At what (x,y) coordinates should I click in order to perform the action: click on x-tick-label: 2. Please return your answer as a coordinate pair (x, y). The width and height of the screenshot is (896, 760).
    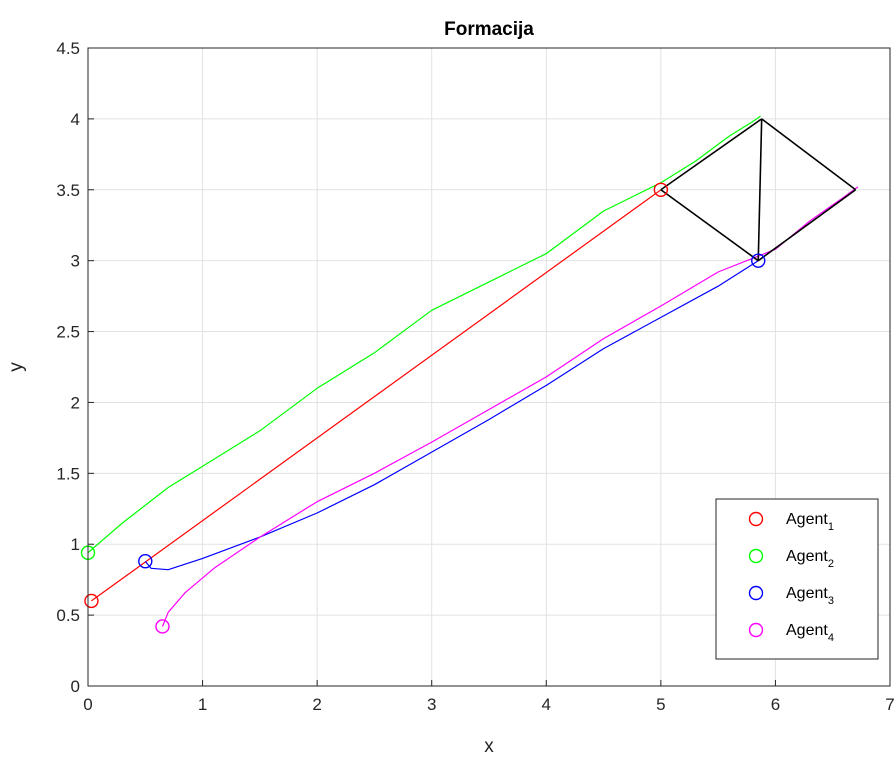
    Looking at the image, I should click on (316, 704).